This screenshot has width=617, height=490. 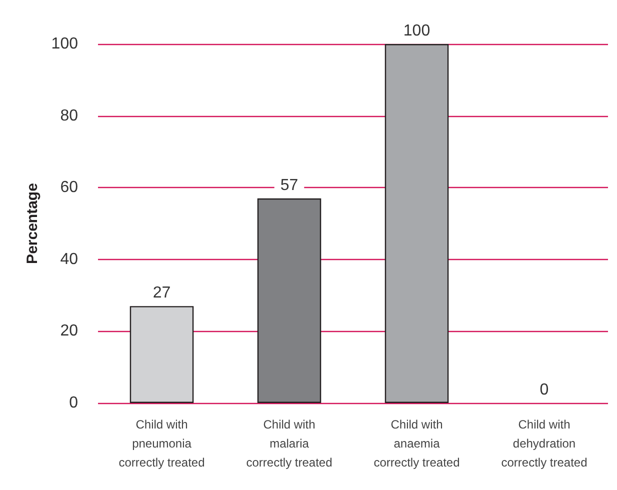 I want to click on data-label: 27, so click(x=161, y=293).